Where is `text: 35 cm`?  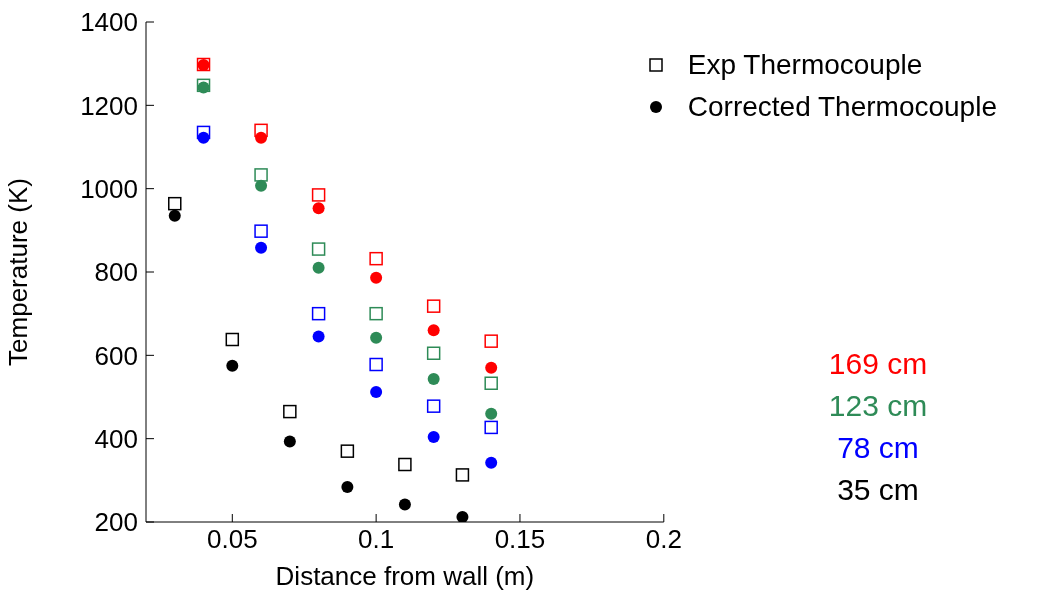 text: 35 cm is located at coordinates (878, 489).